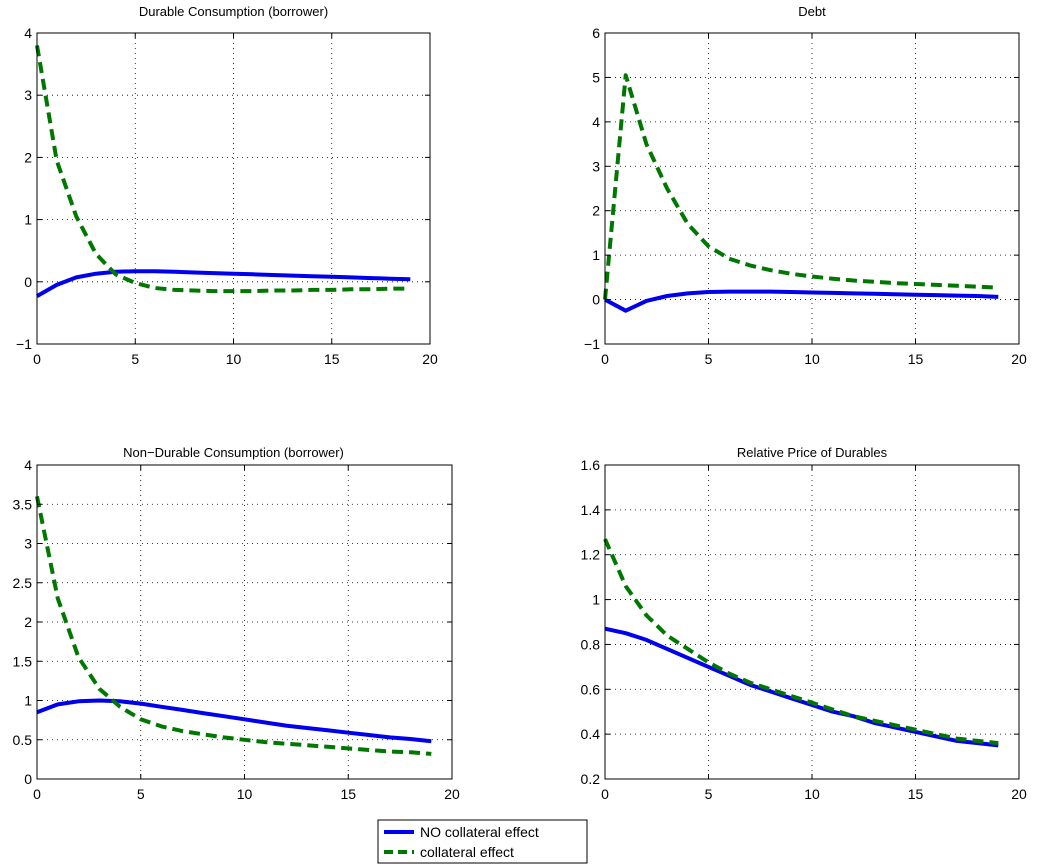  I want to click on y-tick-label: 1.6, so click(591, 465).